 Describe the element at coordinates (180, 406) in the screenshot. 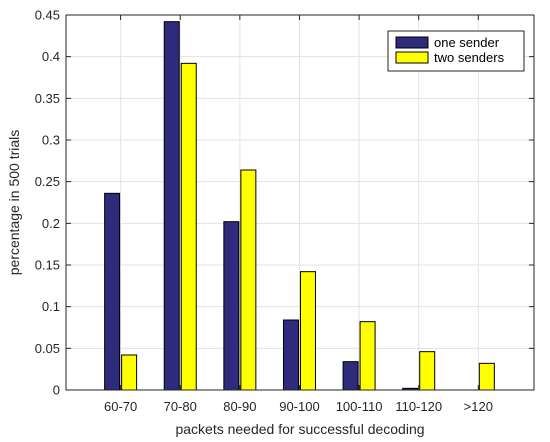

I see `x-tick-label: 70-80` at that location.